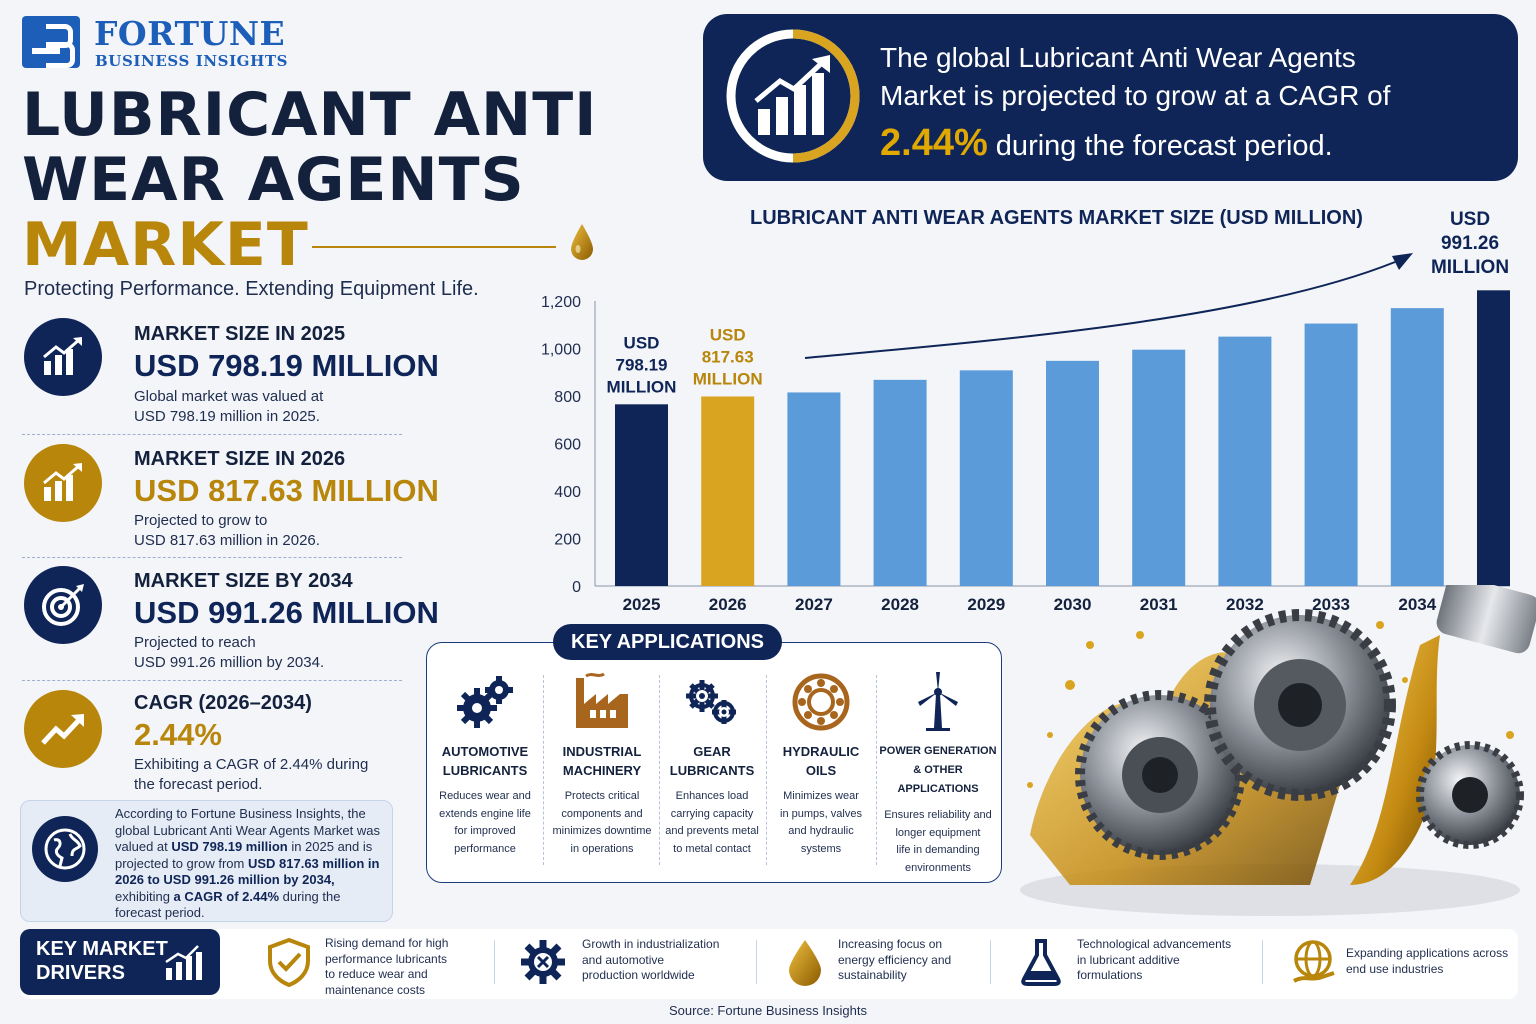 The width and height of the screenshot is (1536, 1024). What do you see at coordinates (1402, 261) in the screenshot?
I see `trend-arrow-head` at bounding box center [1402, 261].